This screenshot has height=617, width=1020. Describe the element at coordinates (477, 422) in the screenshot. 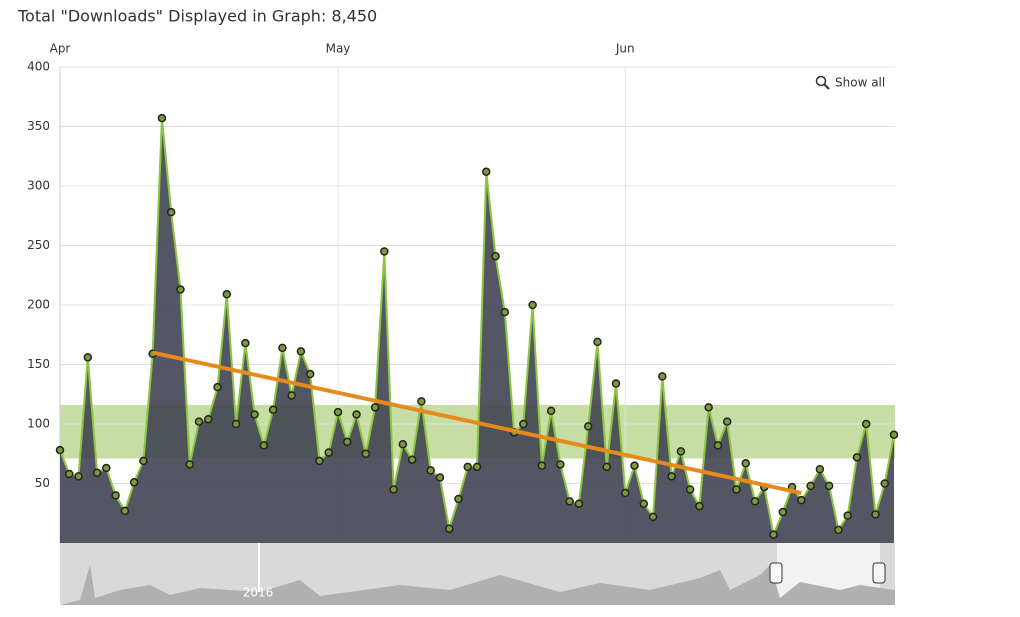

I see `trend-line` at that location.